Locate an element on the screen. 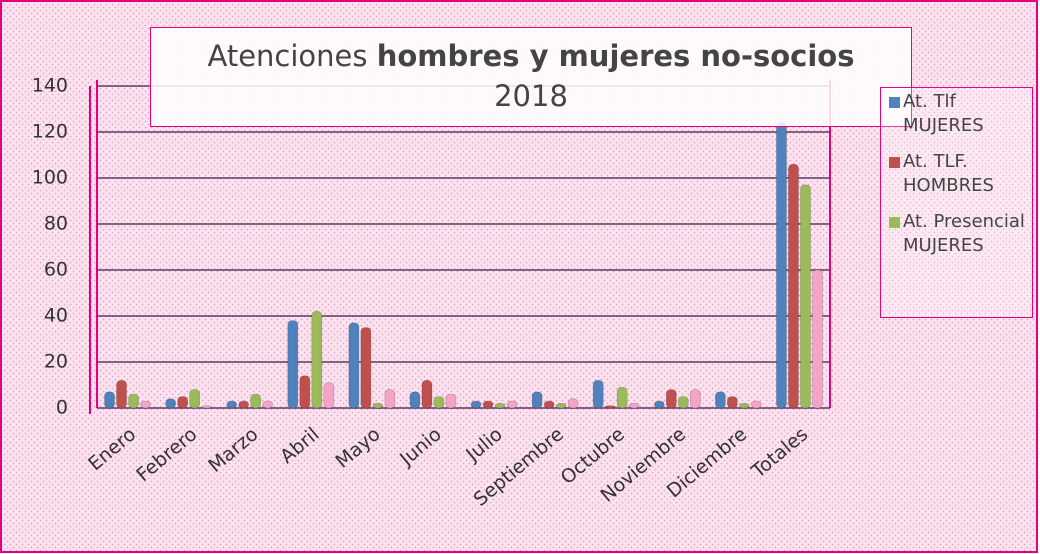  y-tick-label: 0 is located at coordinates (62, 408).